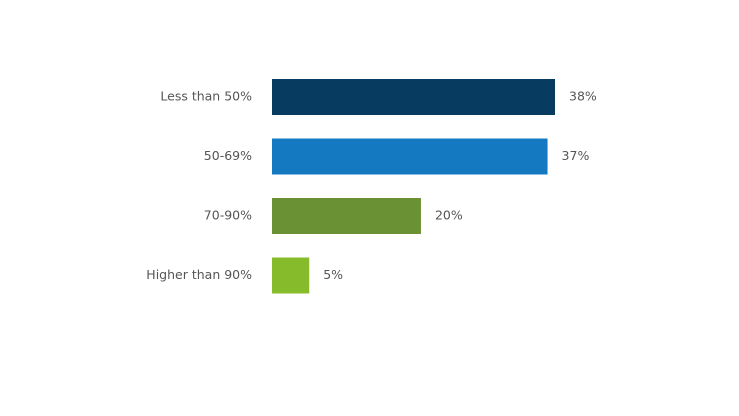 This screenshot has width=739, height=416. I want to click on category-label: 70-90%, so click(228, 215).